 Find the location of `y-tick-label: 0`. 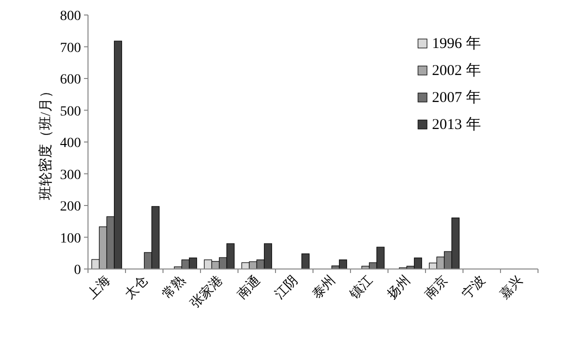

y-tick-label: 0 is located at coordinates (77, 270).